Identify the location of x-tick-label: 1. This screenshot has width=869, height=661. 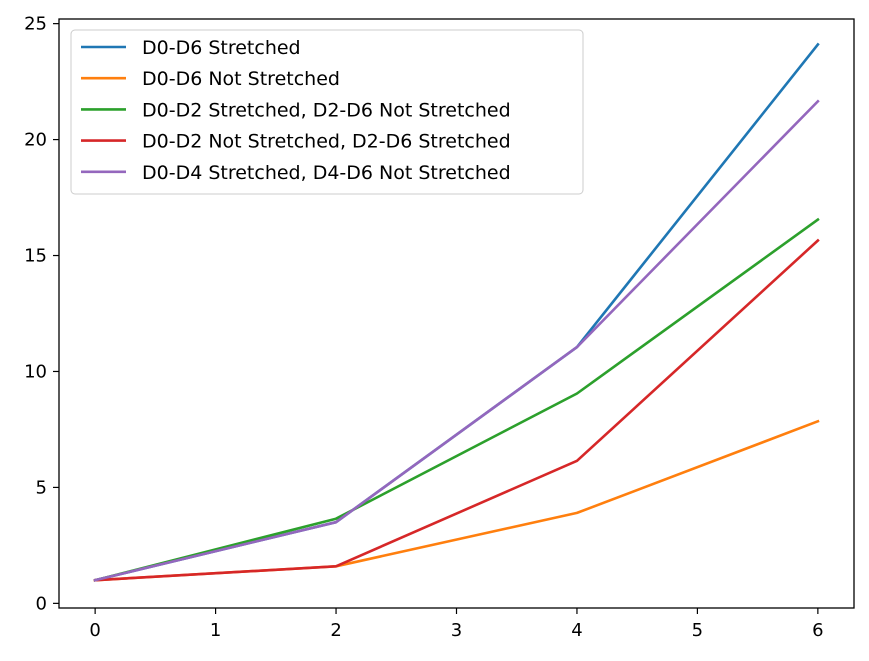
(215, 630).